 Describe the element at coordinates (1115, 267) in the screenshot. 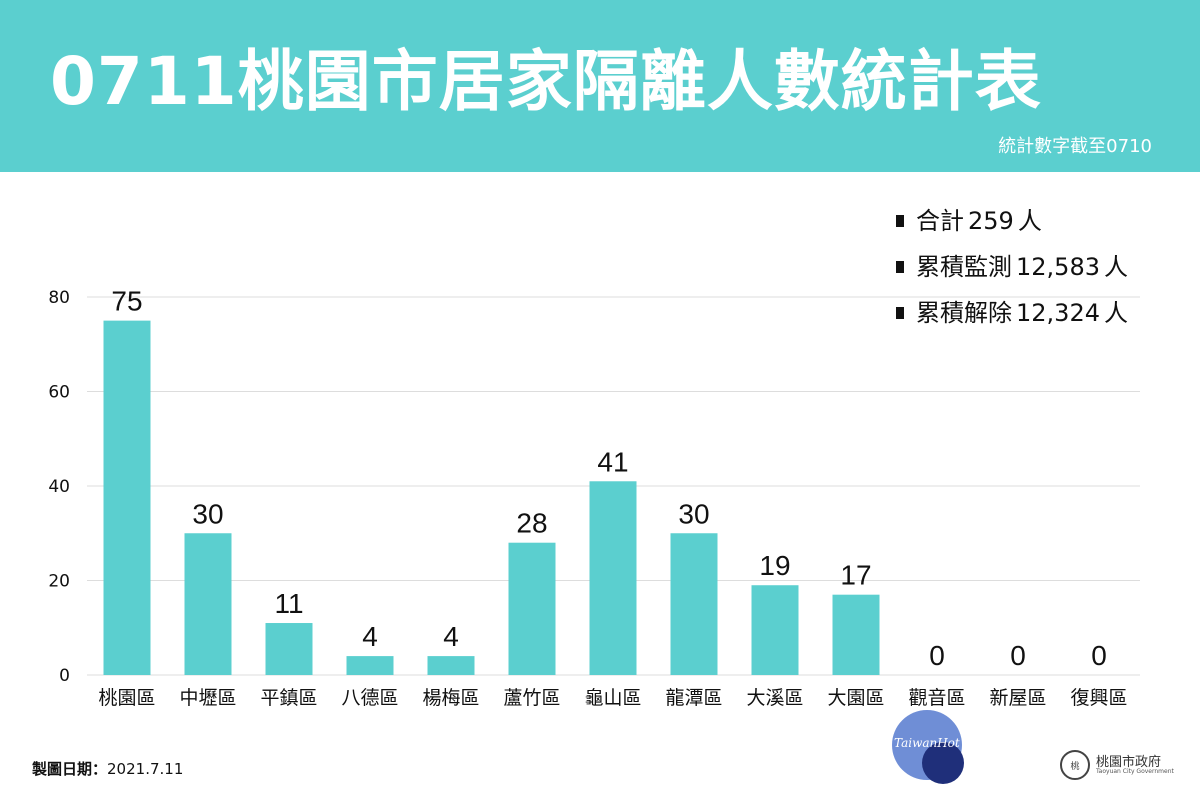

I see `stat-monitored-unit: 人` at that location.